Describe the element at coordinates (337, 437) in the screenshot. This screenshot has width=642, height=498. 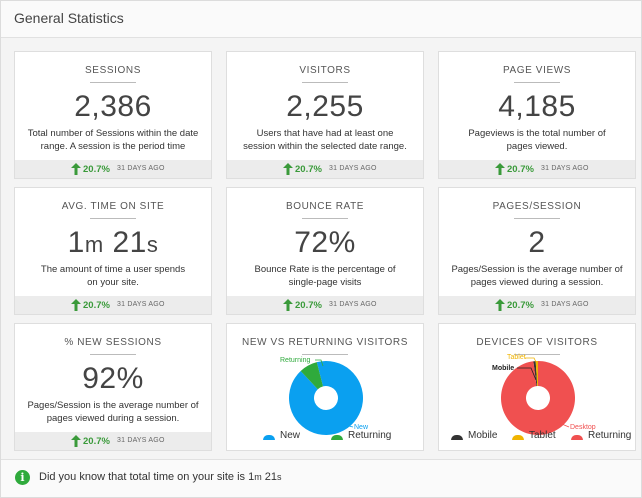
I see `returning-legend-swatch` at that location.